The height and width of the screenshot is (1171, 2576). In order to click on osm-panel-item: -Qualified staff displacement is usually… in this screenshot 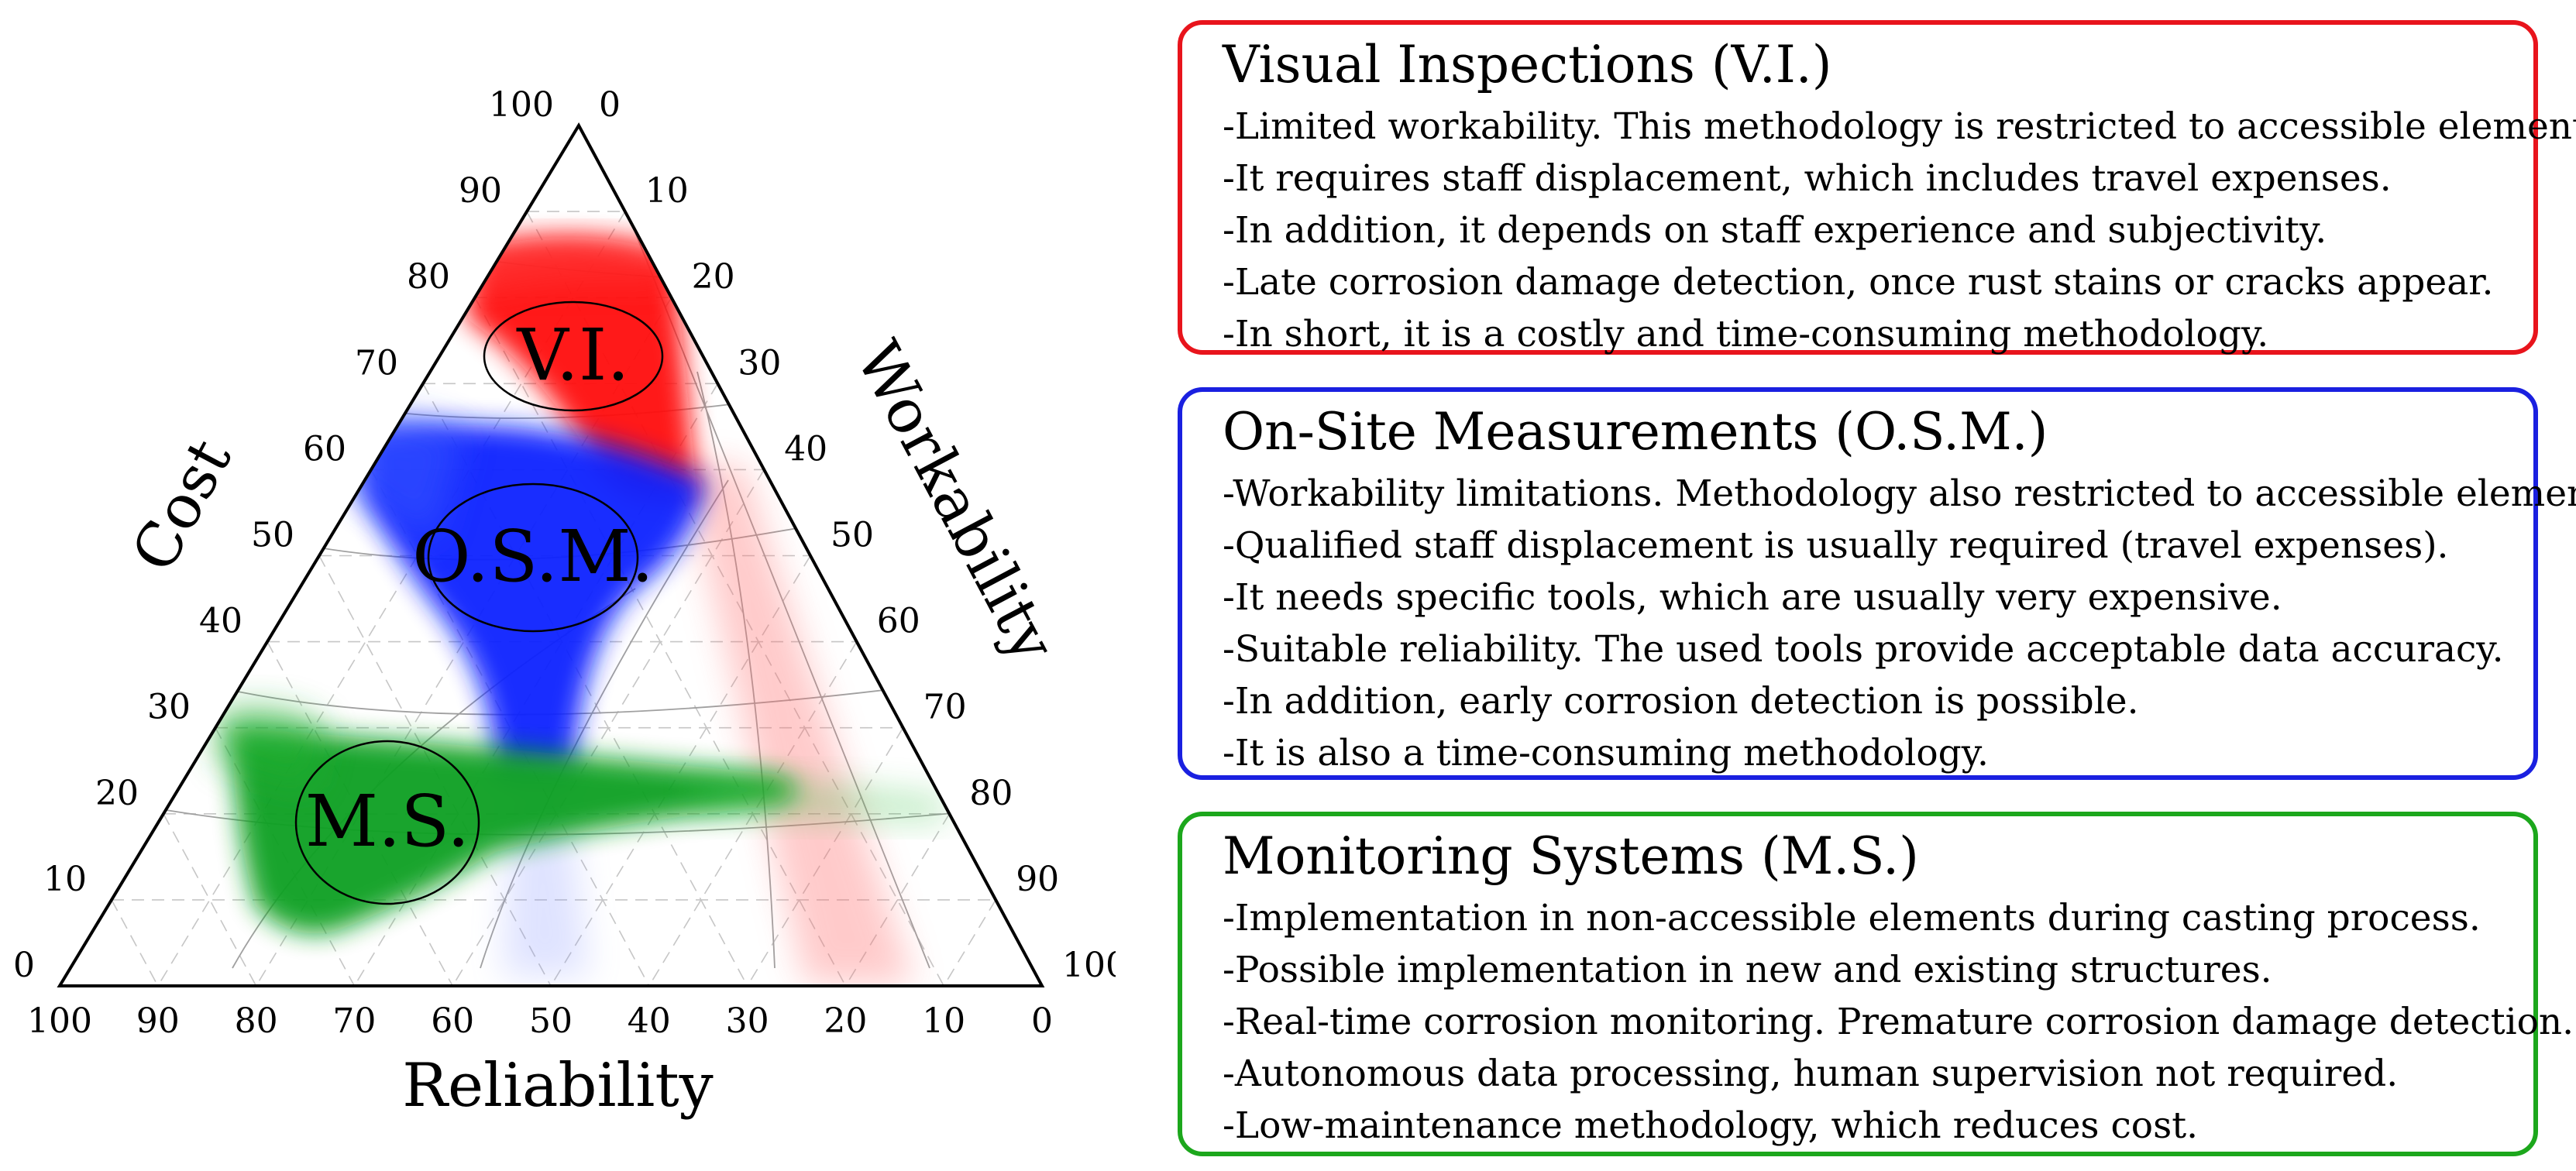, I will do `click(1836, 545)`.